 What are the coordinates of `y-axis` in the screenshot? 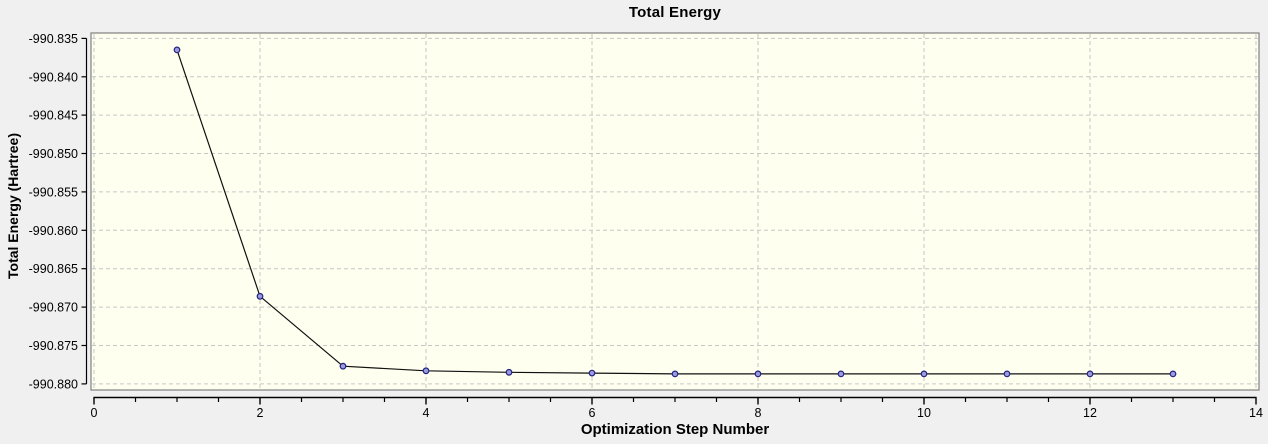 It's located at (84, 211).